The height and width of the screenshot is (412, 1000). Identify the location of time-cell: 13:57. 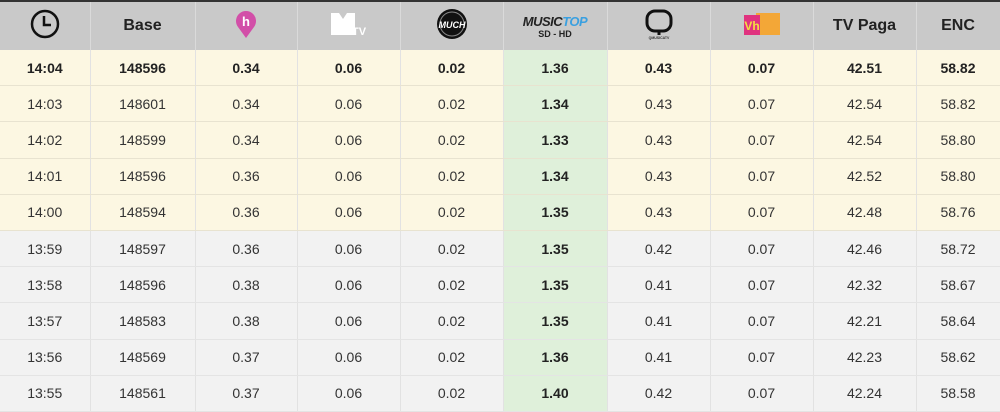
(45, 321).